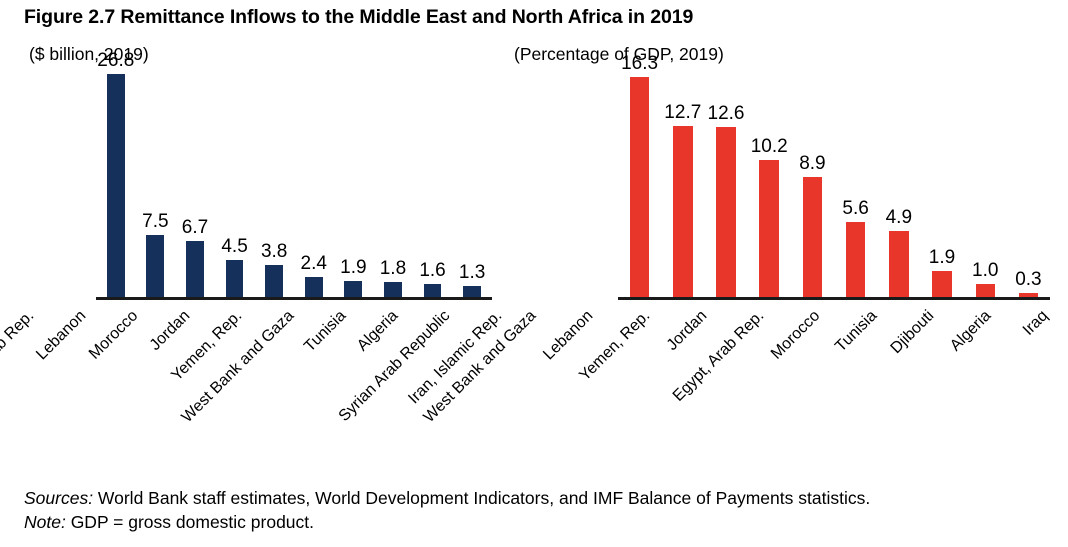  What do you see at coordinates (234, 246) in the screenshot?
I see `bar-value-label: 4.5` at bounding box center [234, 246].